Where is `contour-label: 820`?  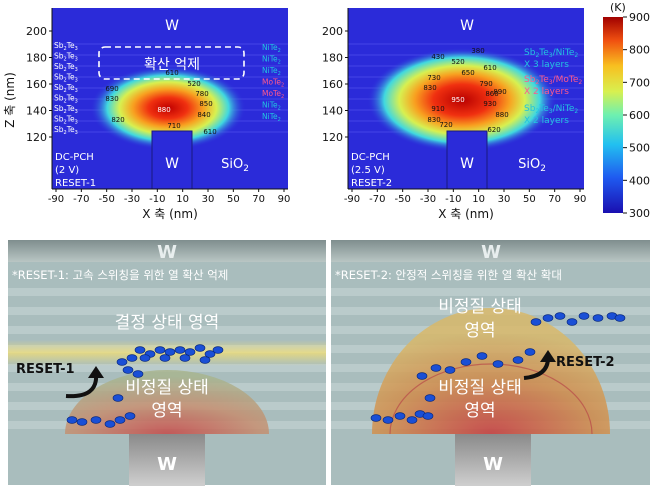
contour-label: 820 is located at coordinates (117, 120).